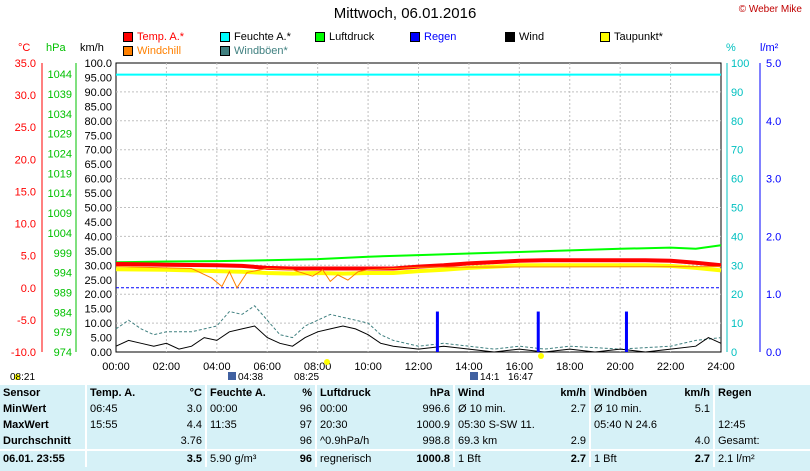  I want to click on unit-wind: km/h, so click(92, 48).